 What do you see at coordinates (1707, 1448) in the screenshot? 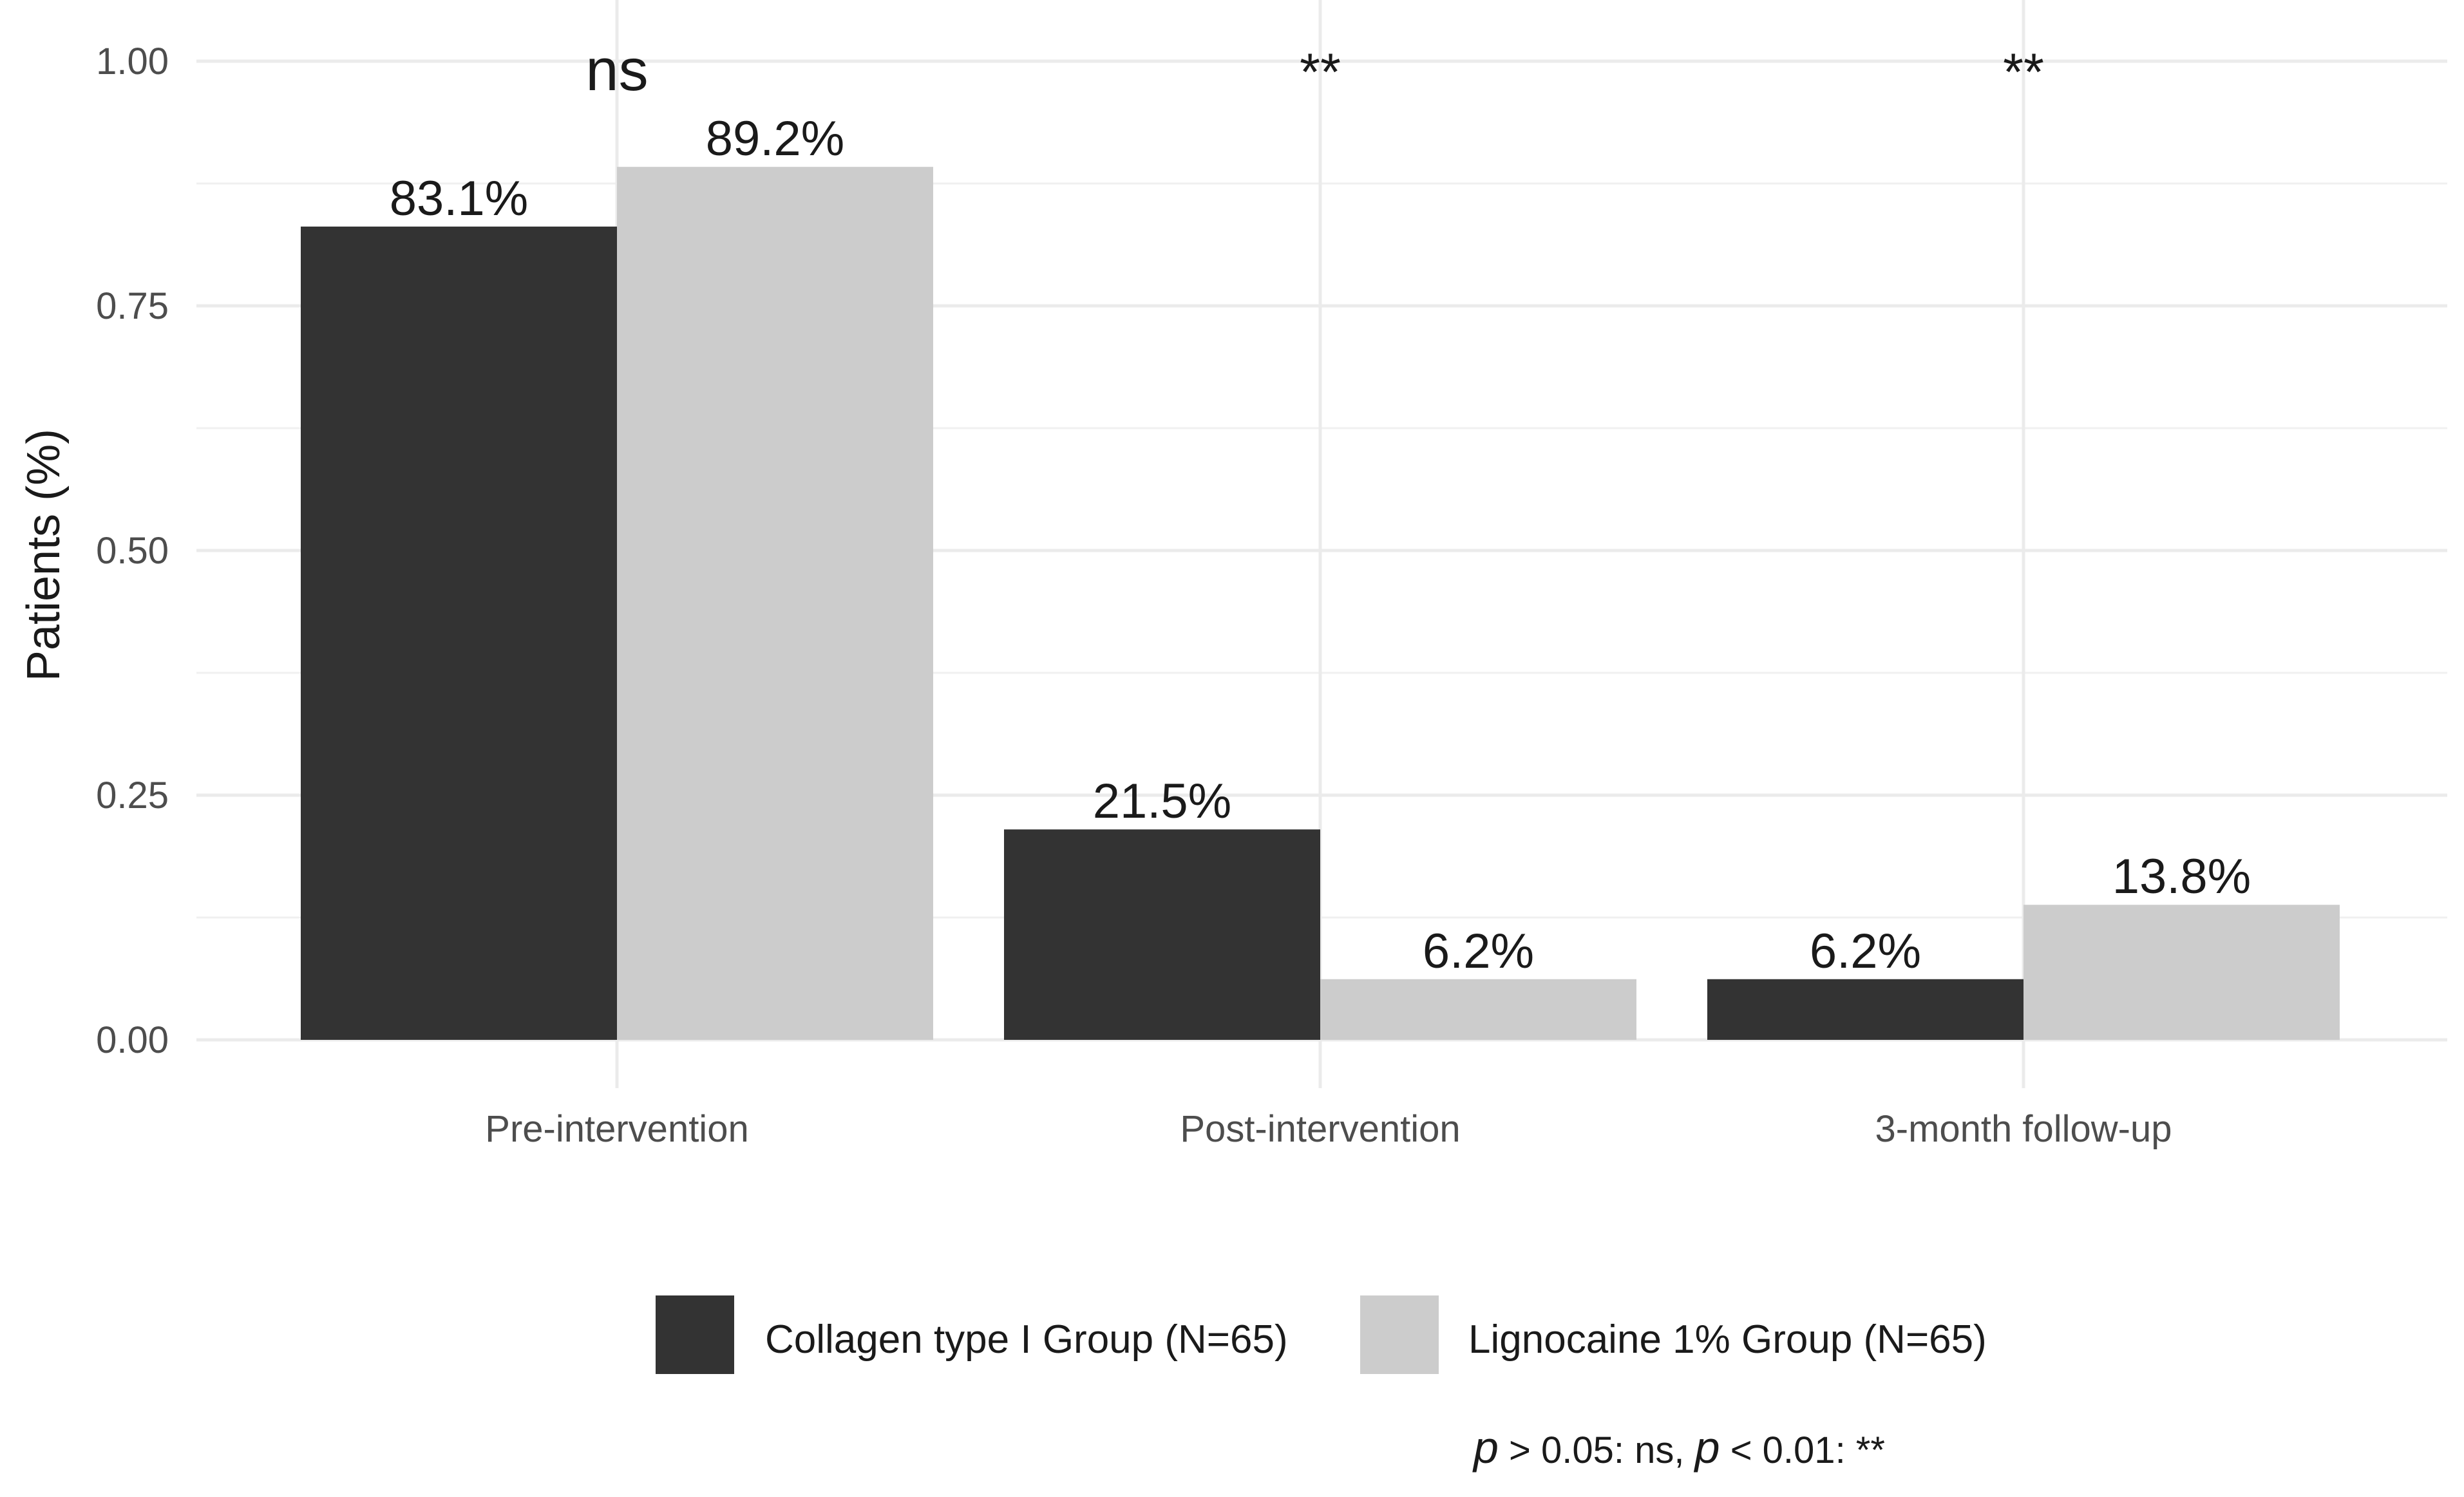
I see `p-symbol-2: p` at bounding box center [1707, 1448].